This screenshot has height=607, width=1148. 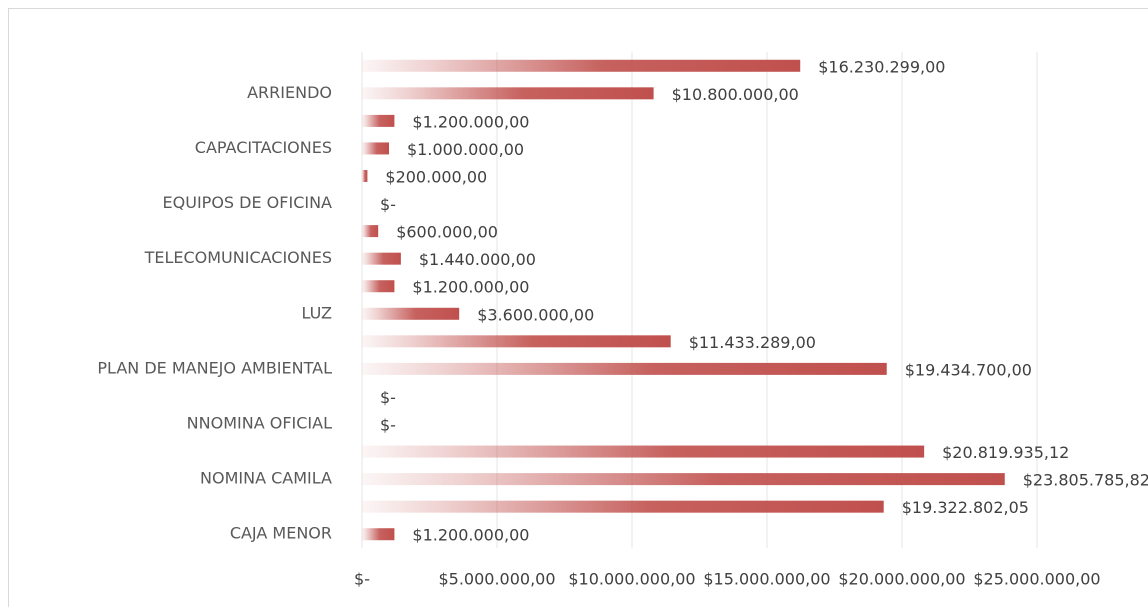 I want to click on y-tick-label: PLAN DE MANEJO AMBIENTAL, so click(x=214, y=367).